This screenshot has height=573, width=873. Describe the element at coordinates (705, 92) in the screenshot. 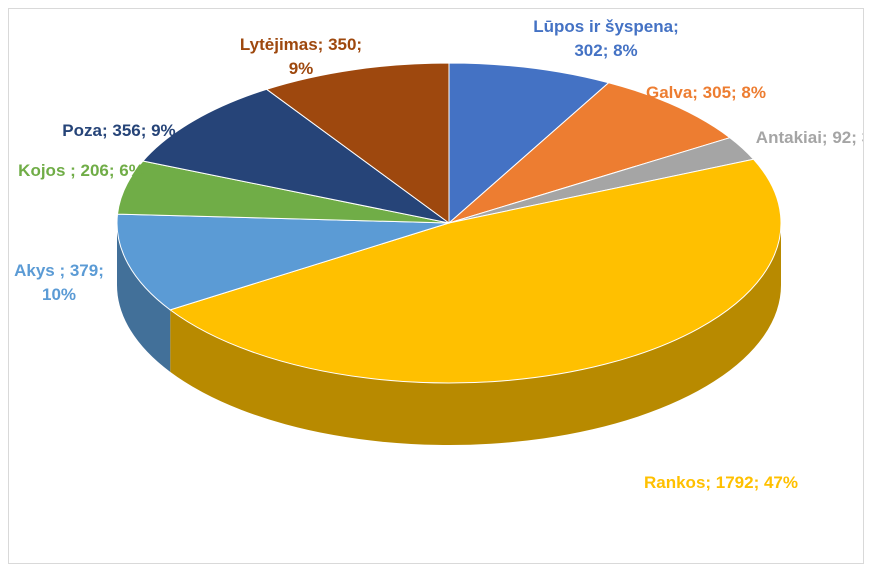

I see `data-label: Galva; 305; 8%` at that location.